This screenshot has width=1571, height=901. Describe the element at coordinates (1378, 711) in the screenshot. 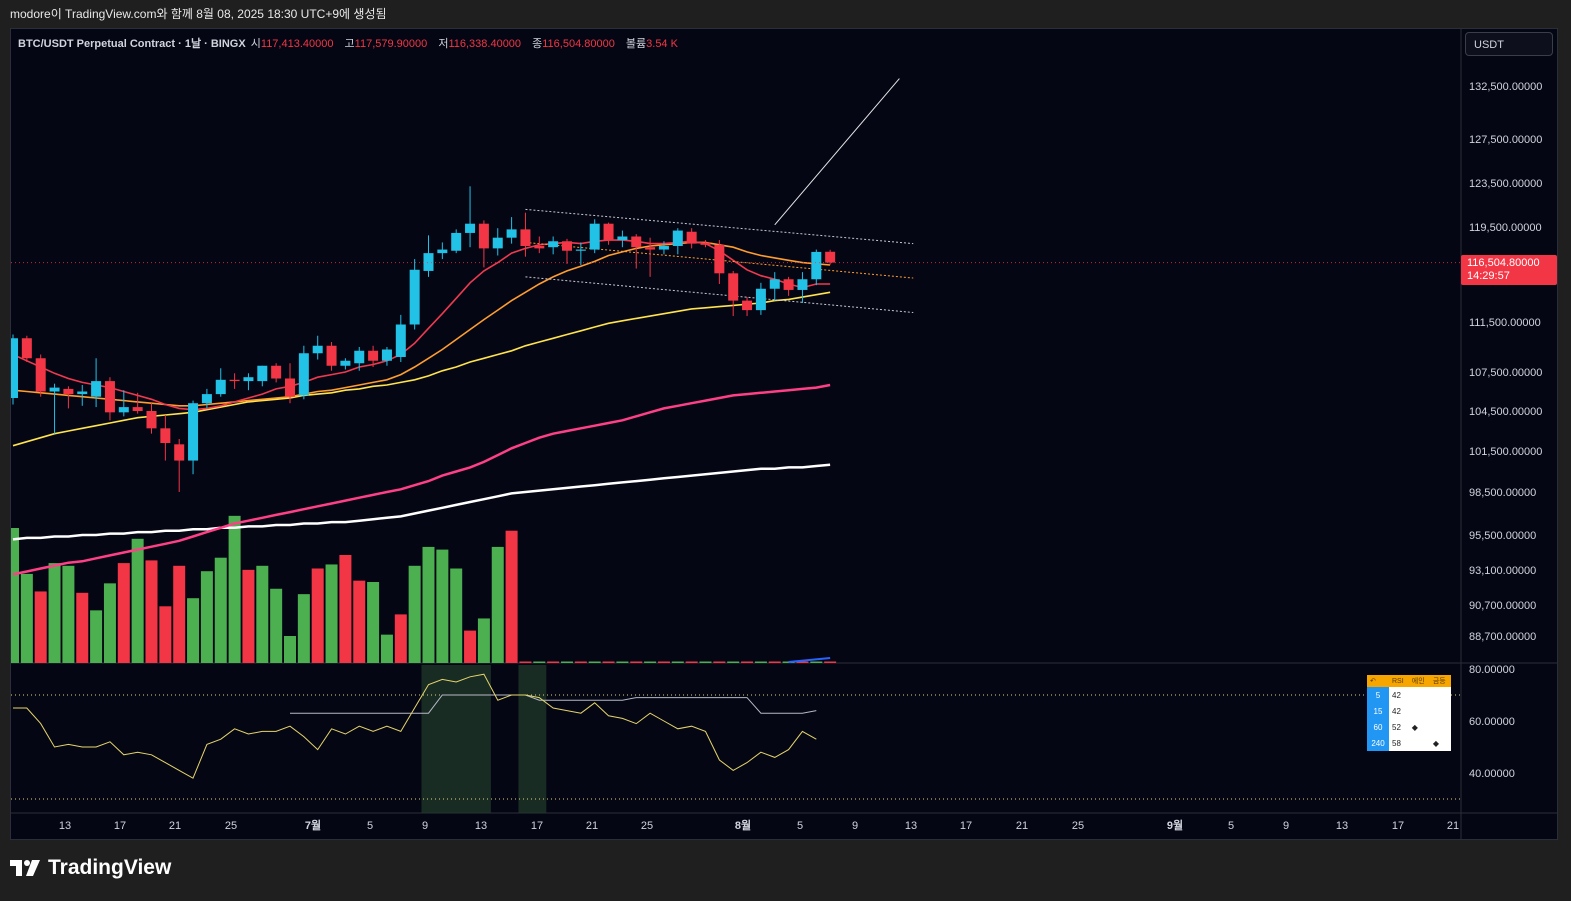

I see `rsi-timeframe: 15` at that location.